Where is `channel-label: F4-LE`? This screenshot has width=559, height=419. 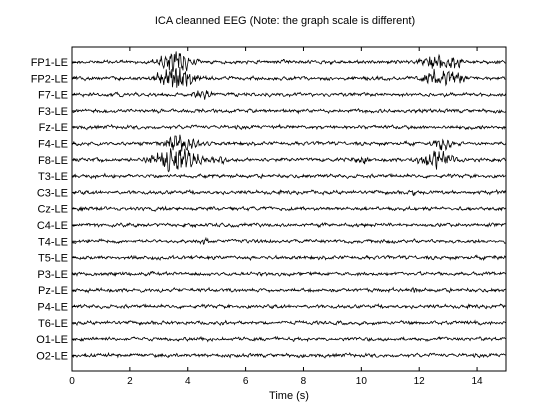 channel-label: F4-LE is located at coordinates (53, 145).